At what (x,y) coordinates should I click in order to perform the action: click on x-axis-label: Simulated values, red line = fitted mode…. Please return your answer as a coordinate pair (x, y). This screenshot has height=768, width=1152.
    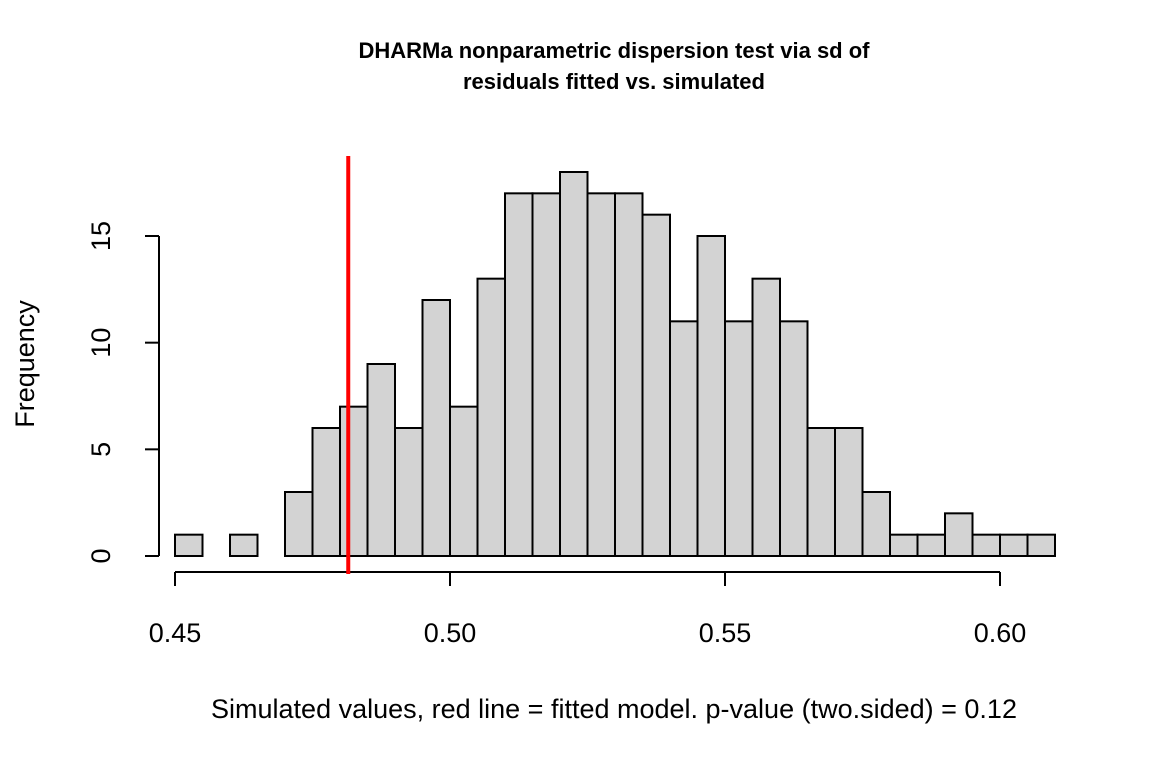
    Looking at the image, I should click on (614, 709).